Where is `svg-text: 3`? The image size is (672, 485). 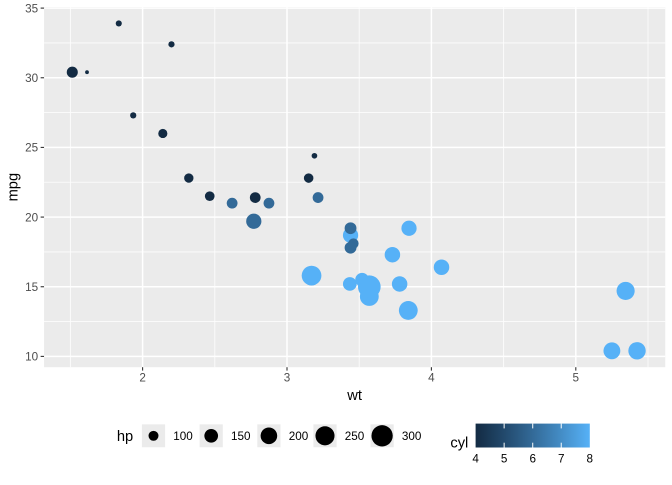 svg-text: 3 is located at coordinates (287, 378).